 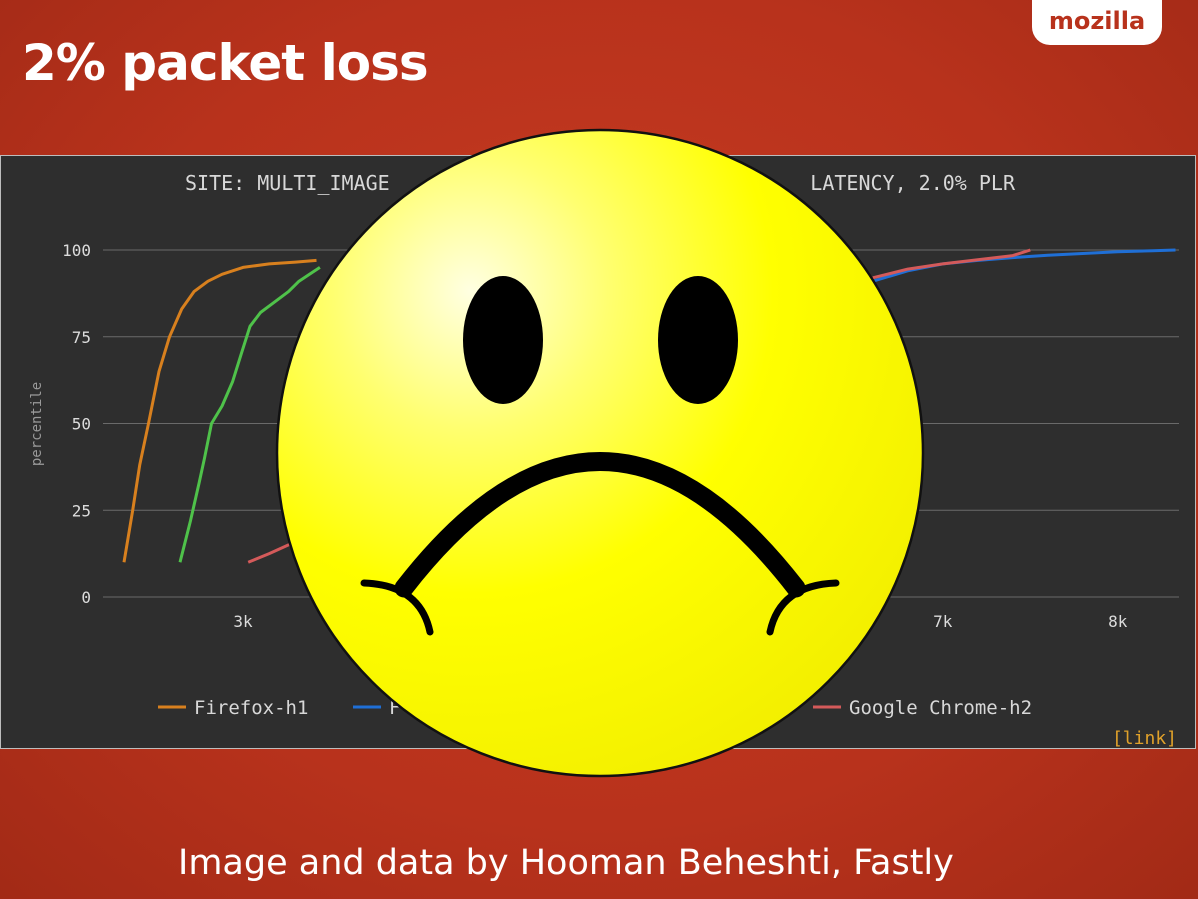 What do you see at coordinates (81, 510) in the screenshot?
I see `y-tick-label: 25` at bounding box center [81, 510].